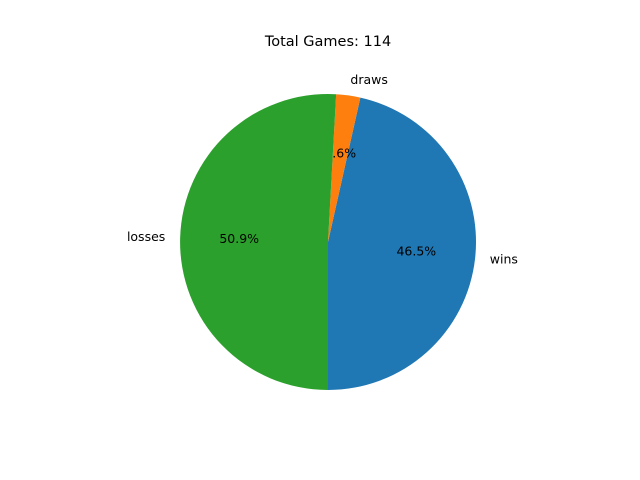  Describe the element at coordinates (416, 250) in the screenshot. I see `slice-pct-wins: 46.5%` at that location.